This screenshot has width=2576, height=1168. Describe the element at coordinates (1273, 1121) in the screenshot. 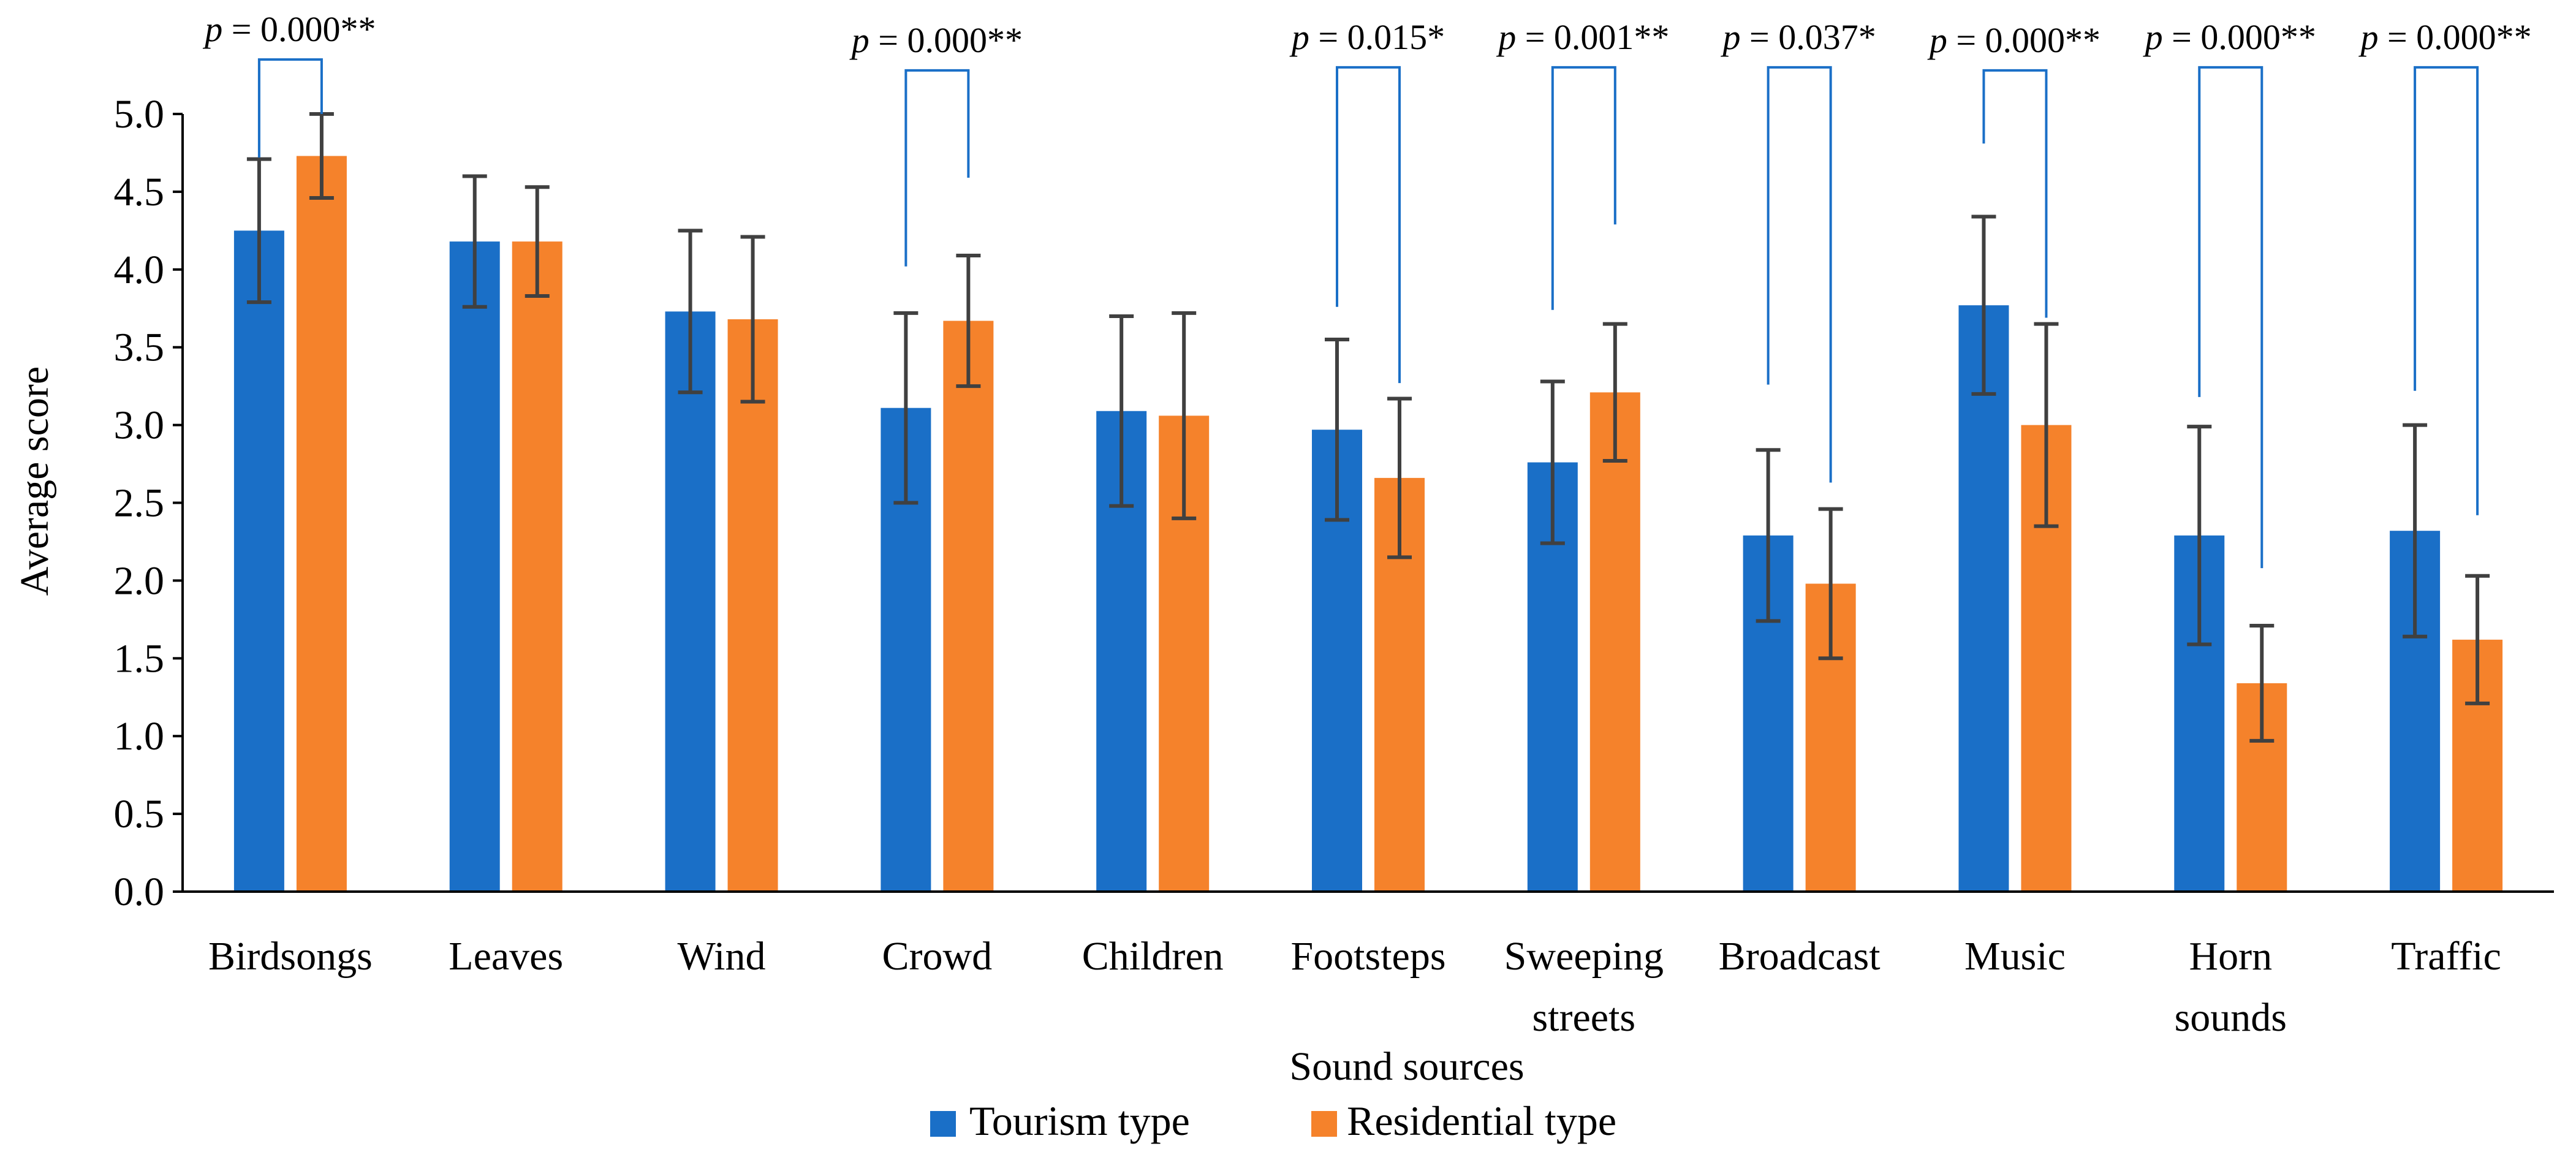

I see `legend: Tourism type Residential type` at that location.